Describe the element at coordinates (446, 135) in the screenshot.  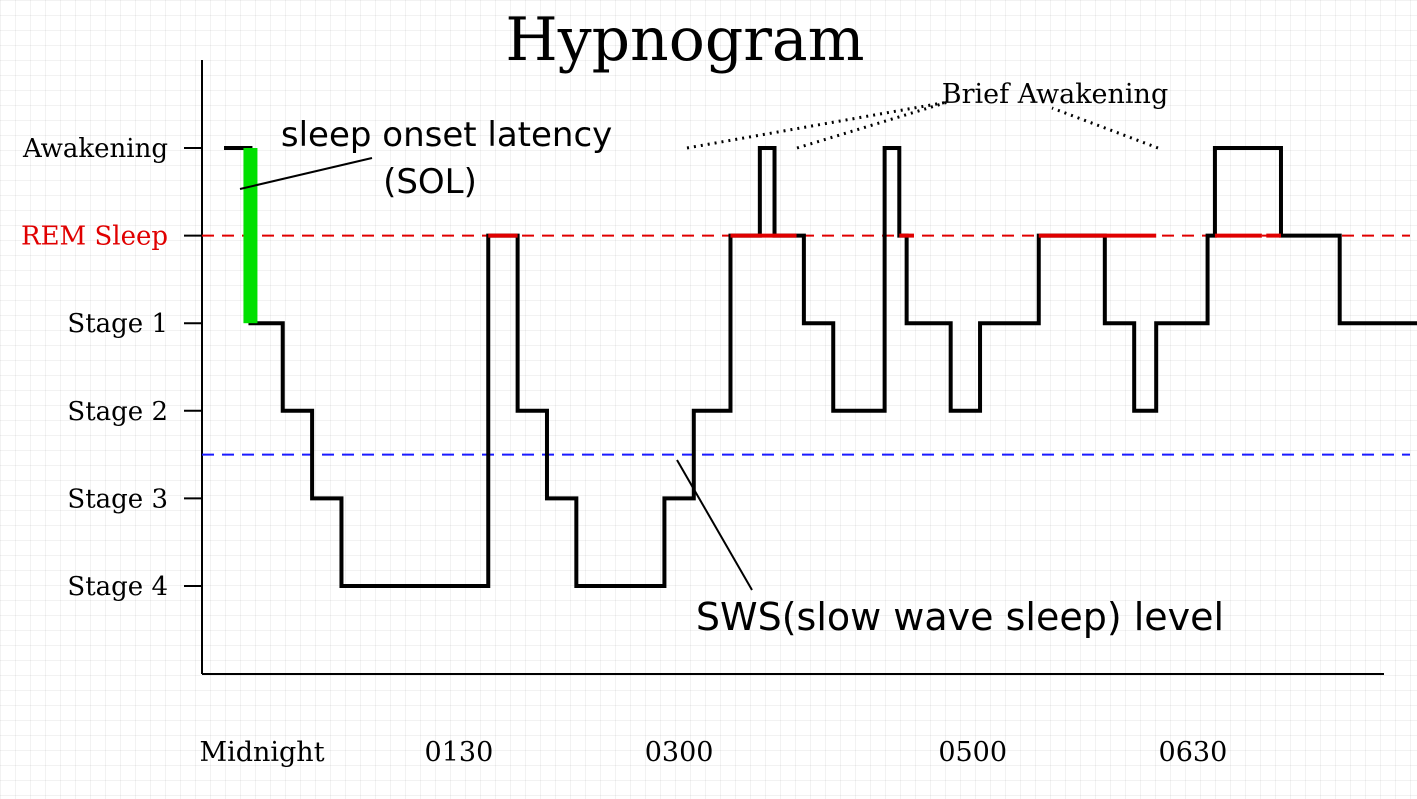
I see `sol-label-line-1: sleep onset latency` at that location.